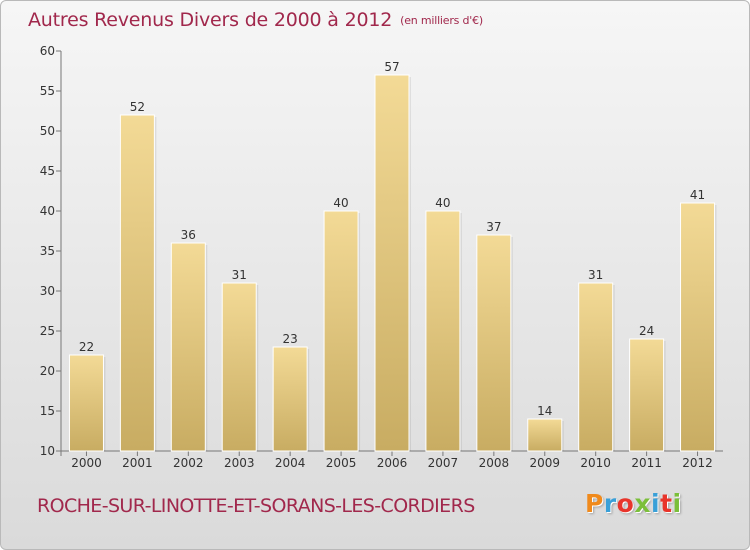 The image size is (750, 550). What do you see at coordinates (697, 195) in the screenshot?
I see `value-label-2012: 41` at bounding box center [697, 195].